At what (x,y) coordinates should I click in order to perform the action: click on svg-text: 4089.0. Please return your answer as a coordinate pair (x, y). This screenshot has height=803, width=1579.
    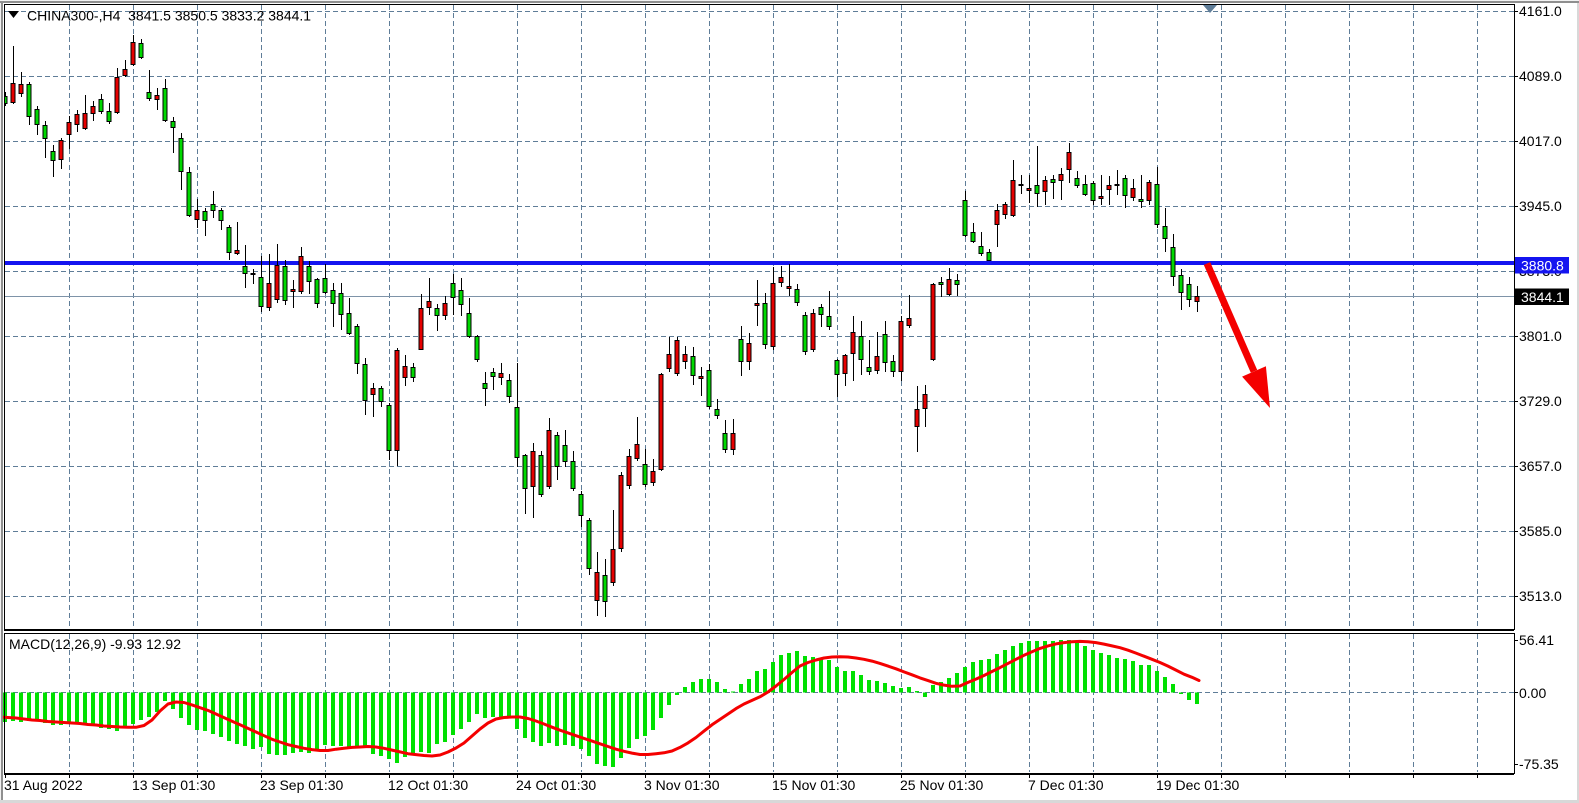
    Looking at the image, I should click on (1540, 76).